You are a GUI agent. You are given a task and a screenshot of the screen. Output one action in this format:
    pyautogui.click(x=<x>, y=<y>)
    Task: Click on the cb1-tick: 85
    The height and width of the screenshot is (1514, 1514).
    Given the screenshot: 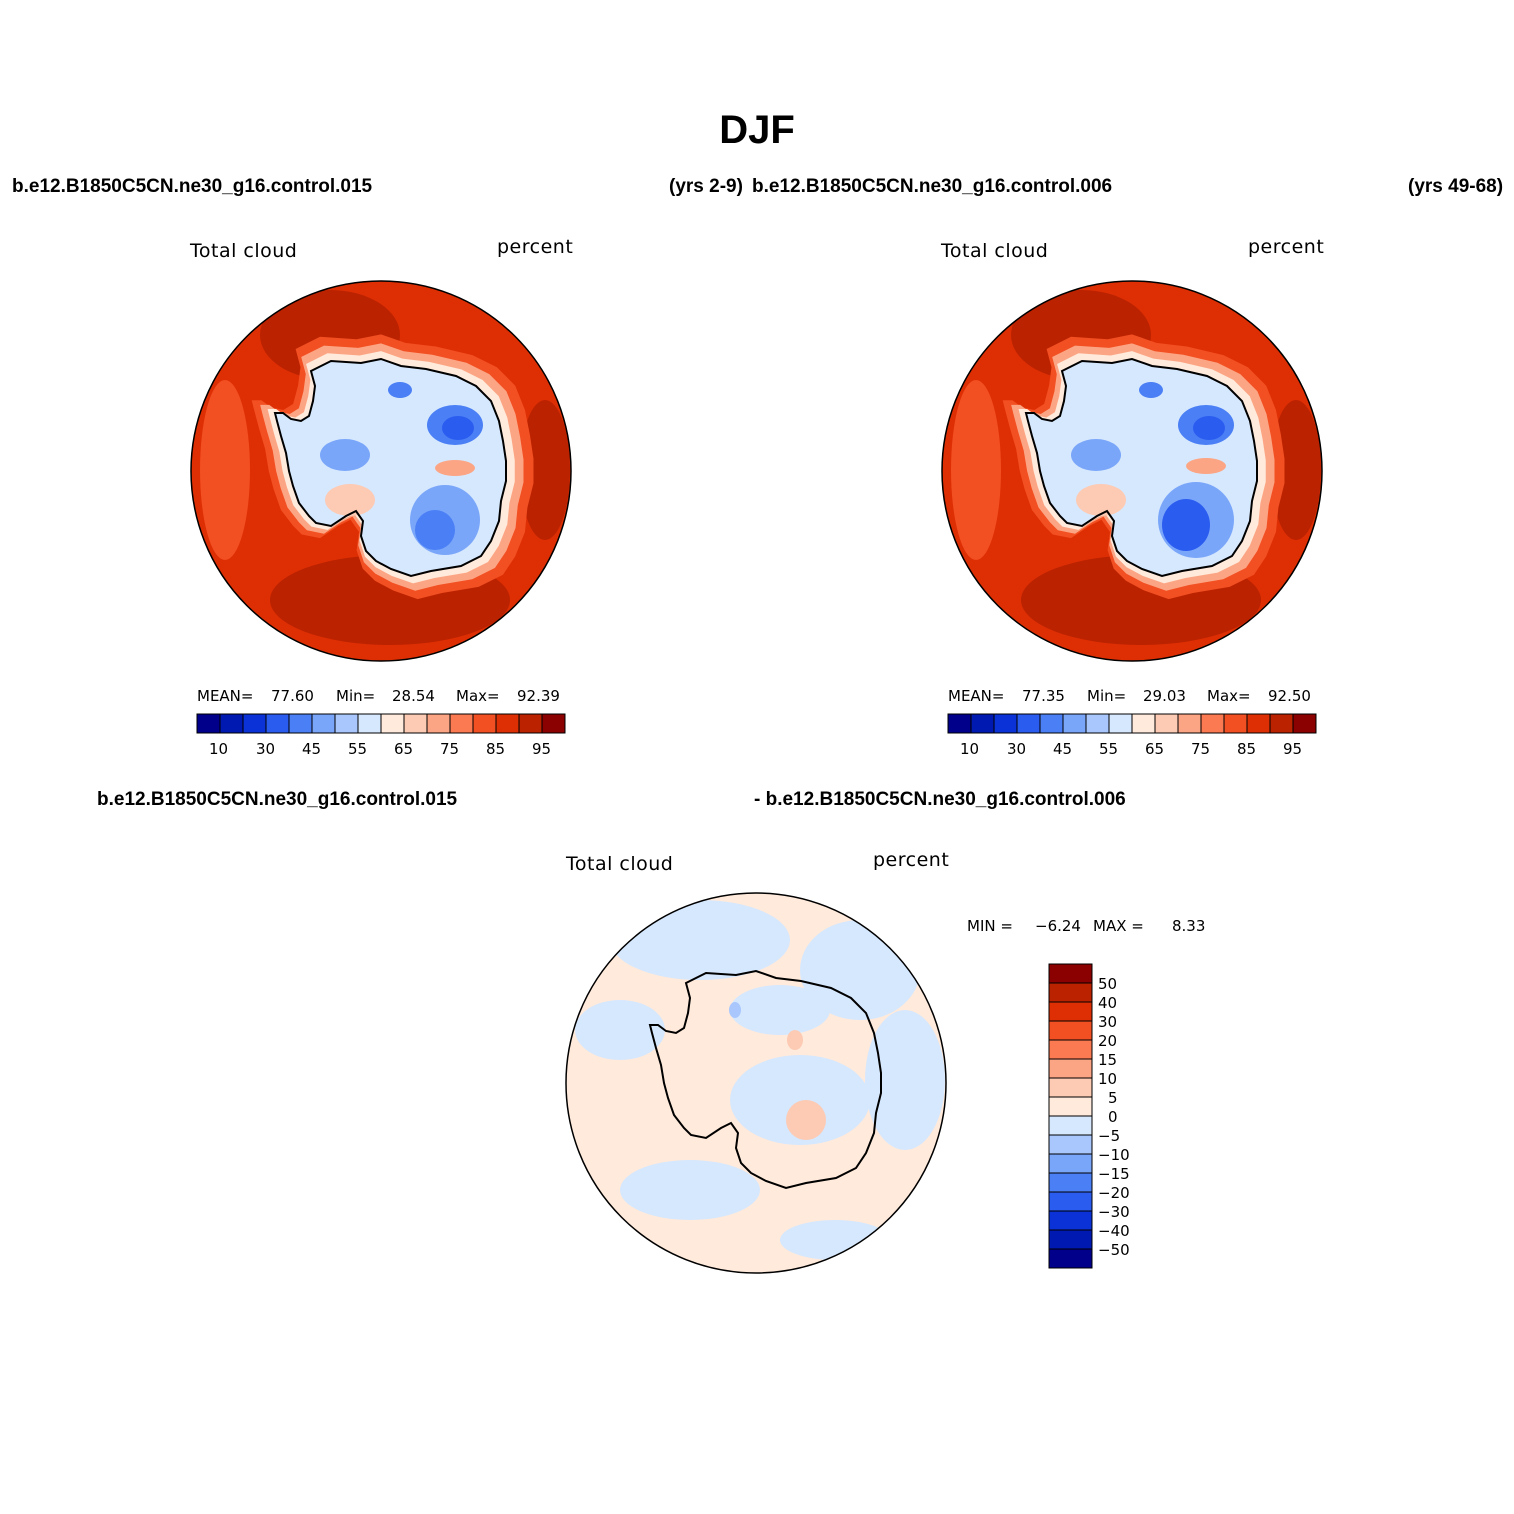 What is the action you would take?
    pyautogui.click(x=496, y=749)
    